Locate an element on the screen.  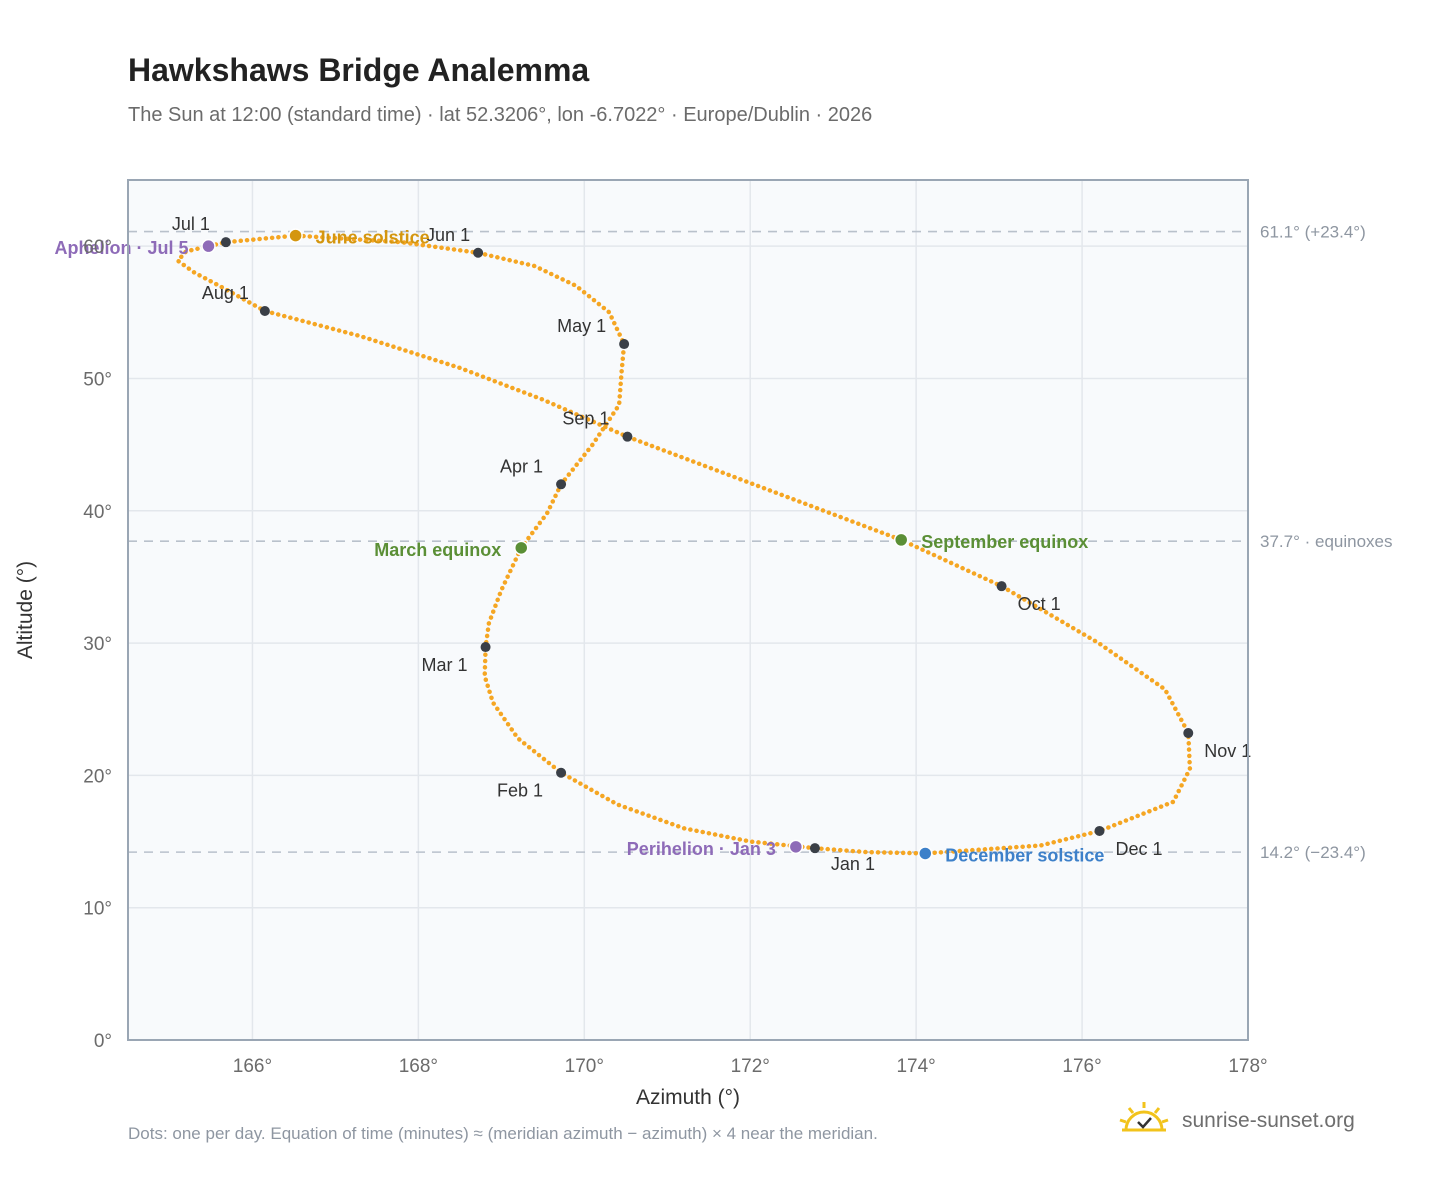
x-tick-label: 166° is located at coordinates (252, 1066).